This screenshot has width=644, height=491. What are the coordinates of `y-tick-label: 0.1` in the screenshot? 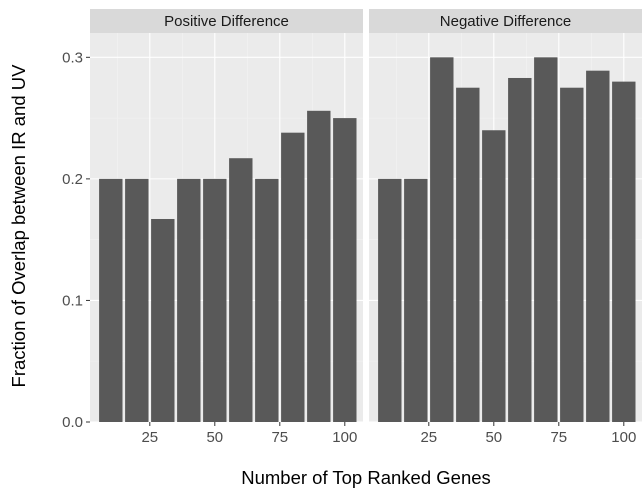 It's located at (72, 300).